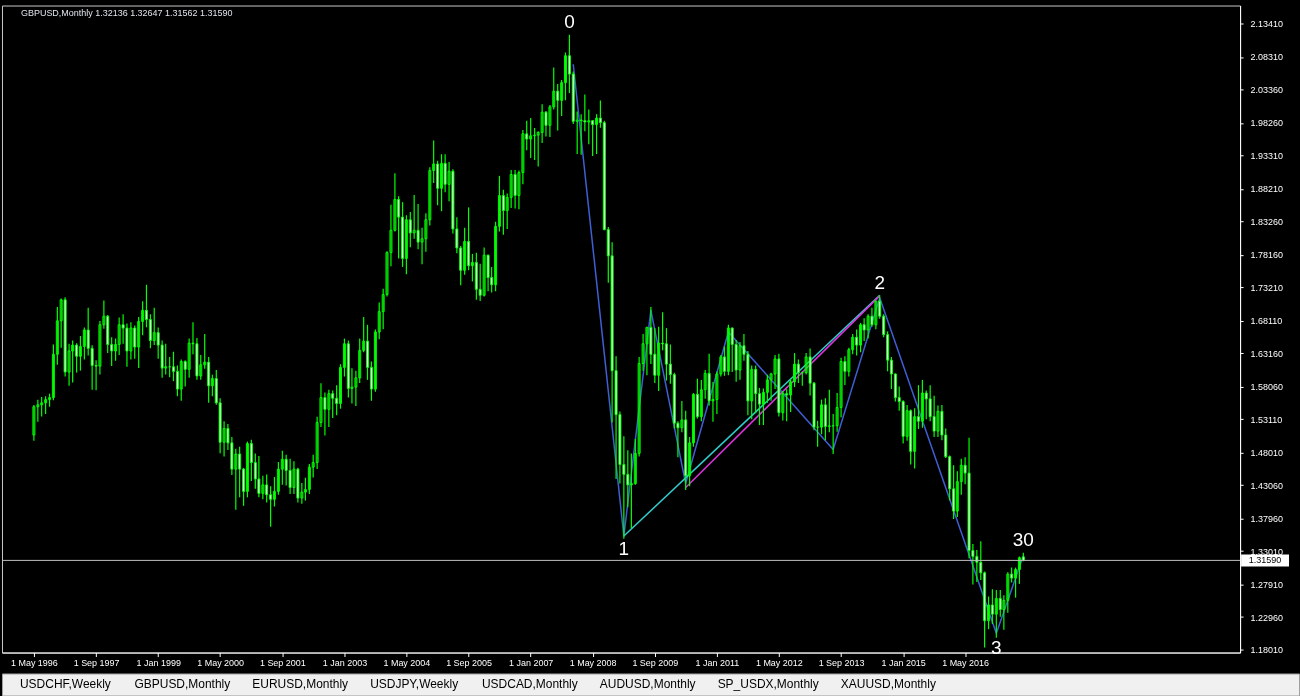  What do you see at coordinates (469, 663) in the screenshot?
I see `x-tick-label: 1 Sep 2005` at bounding box center [469, 663].